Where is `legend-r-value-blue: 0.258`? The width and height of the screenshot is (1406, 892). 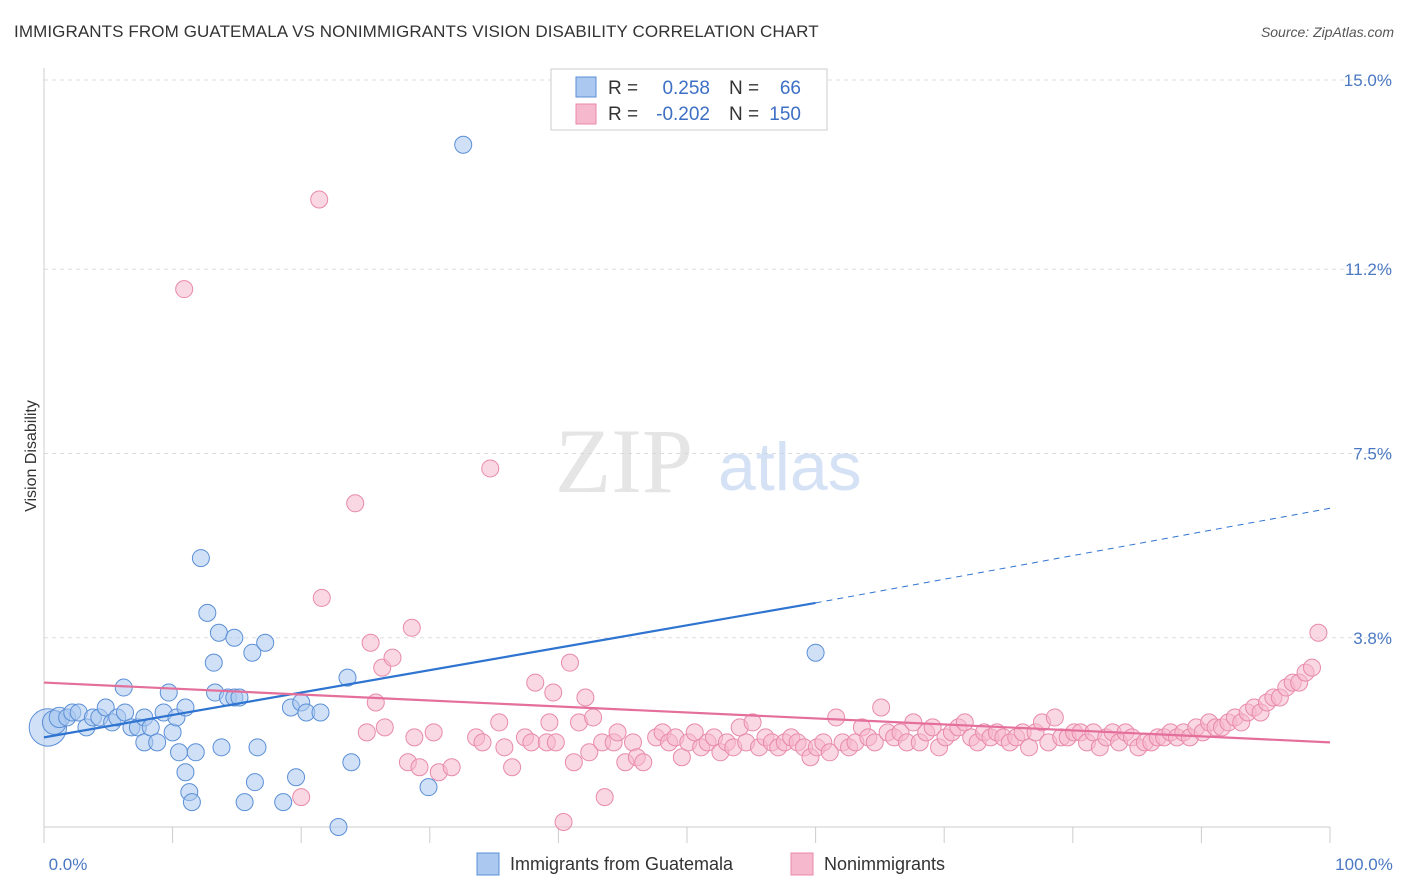 legend-r-value-blue: 0.258 is located at coordinates (686, 88).